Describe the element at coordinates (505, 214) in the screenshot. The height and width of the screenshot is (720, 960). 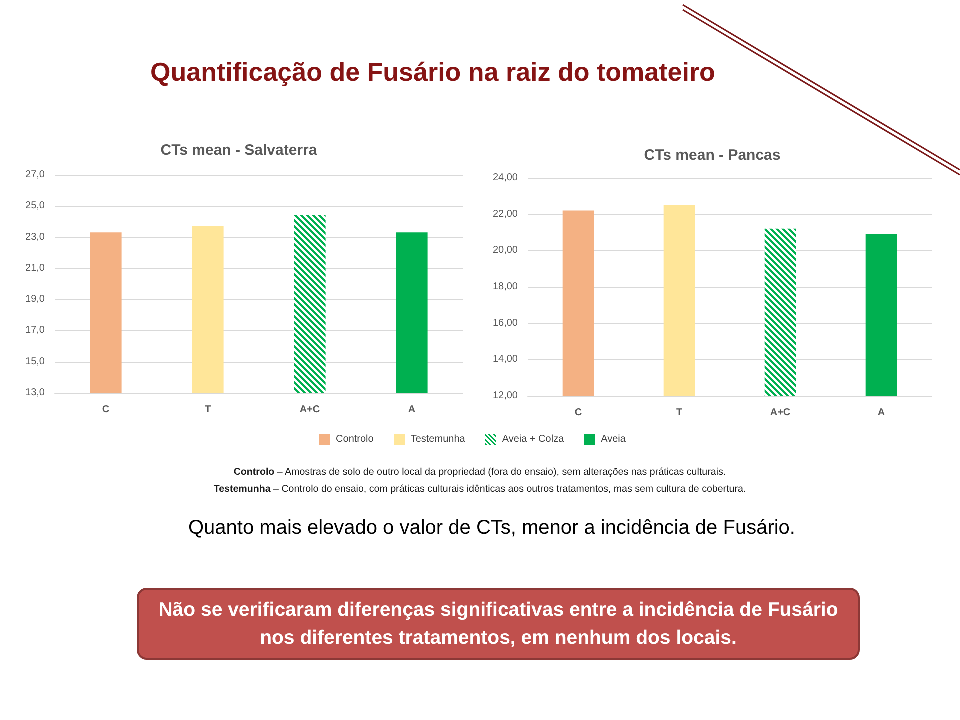
I see `y-tick-label: 22,00` at that location.